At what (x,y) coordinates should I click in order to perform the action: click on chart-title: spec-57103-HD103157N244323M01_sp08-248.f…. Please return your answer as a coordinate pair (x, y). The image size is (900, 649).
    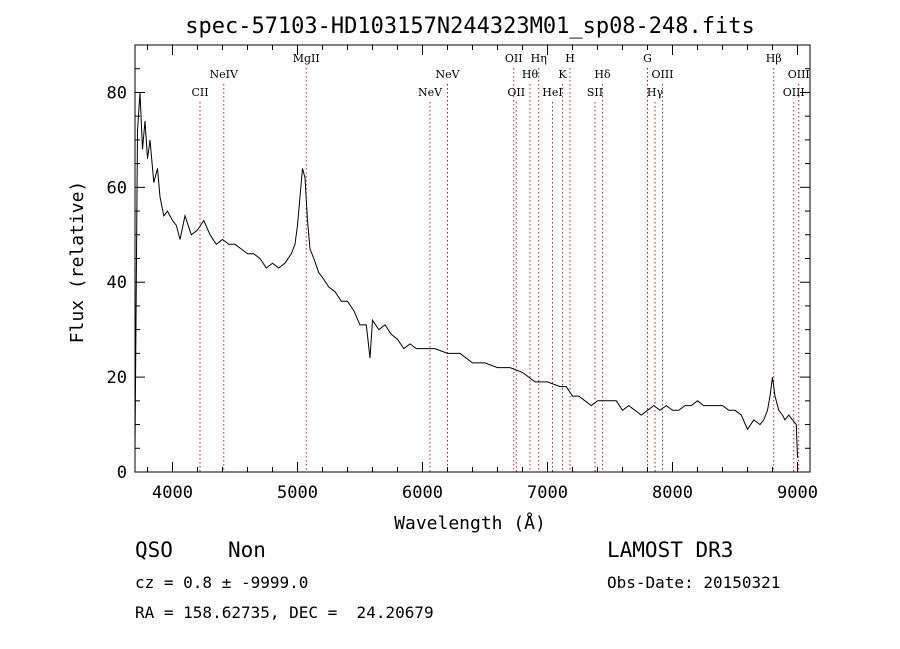
    Looking at the image, I should click on (470, 26).